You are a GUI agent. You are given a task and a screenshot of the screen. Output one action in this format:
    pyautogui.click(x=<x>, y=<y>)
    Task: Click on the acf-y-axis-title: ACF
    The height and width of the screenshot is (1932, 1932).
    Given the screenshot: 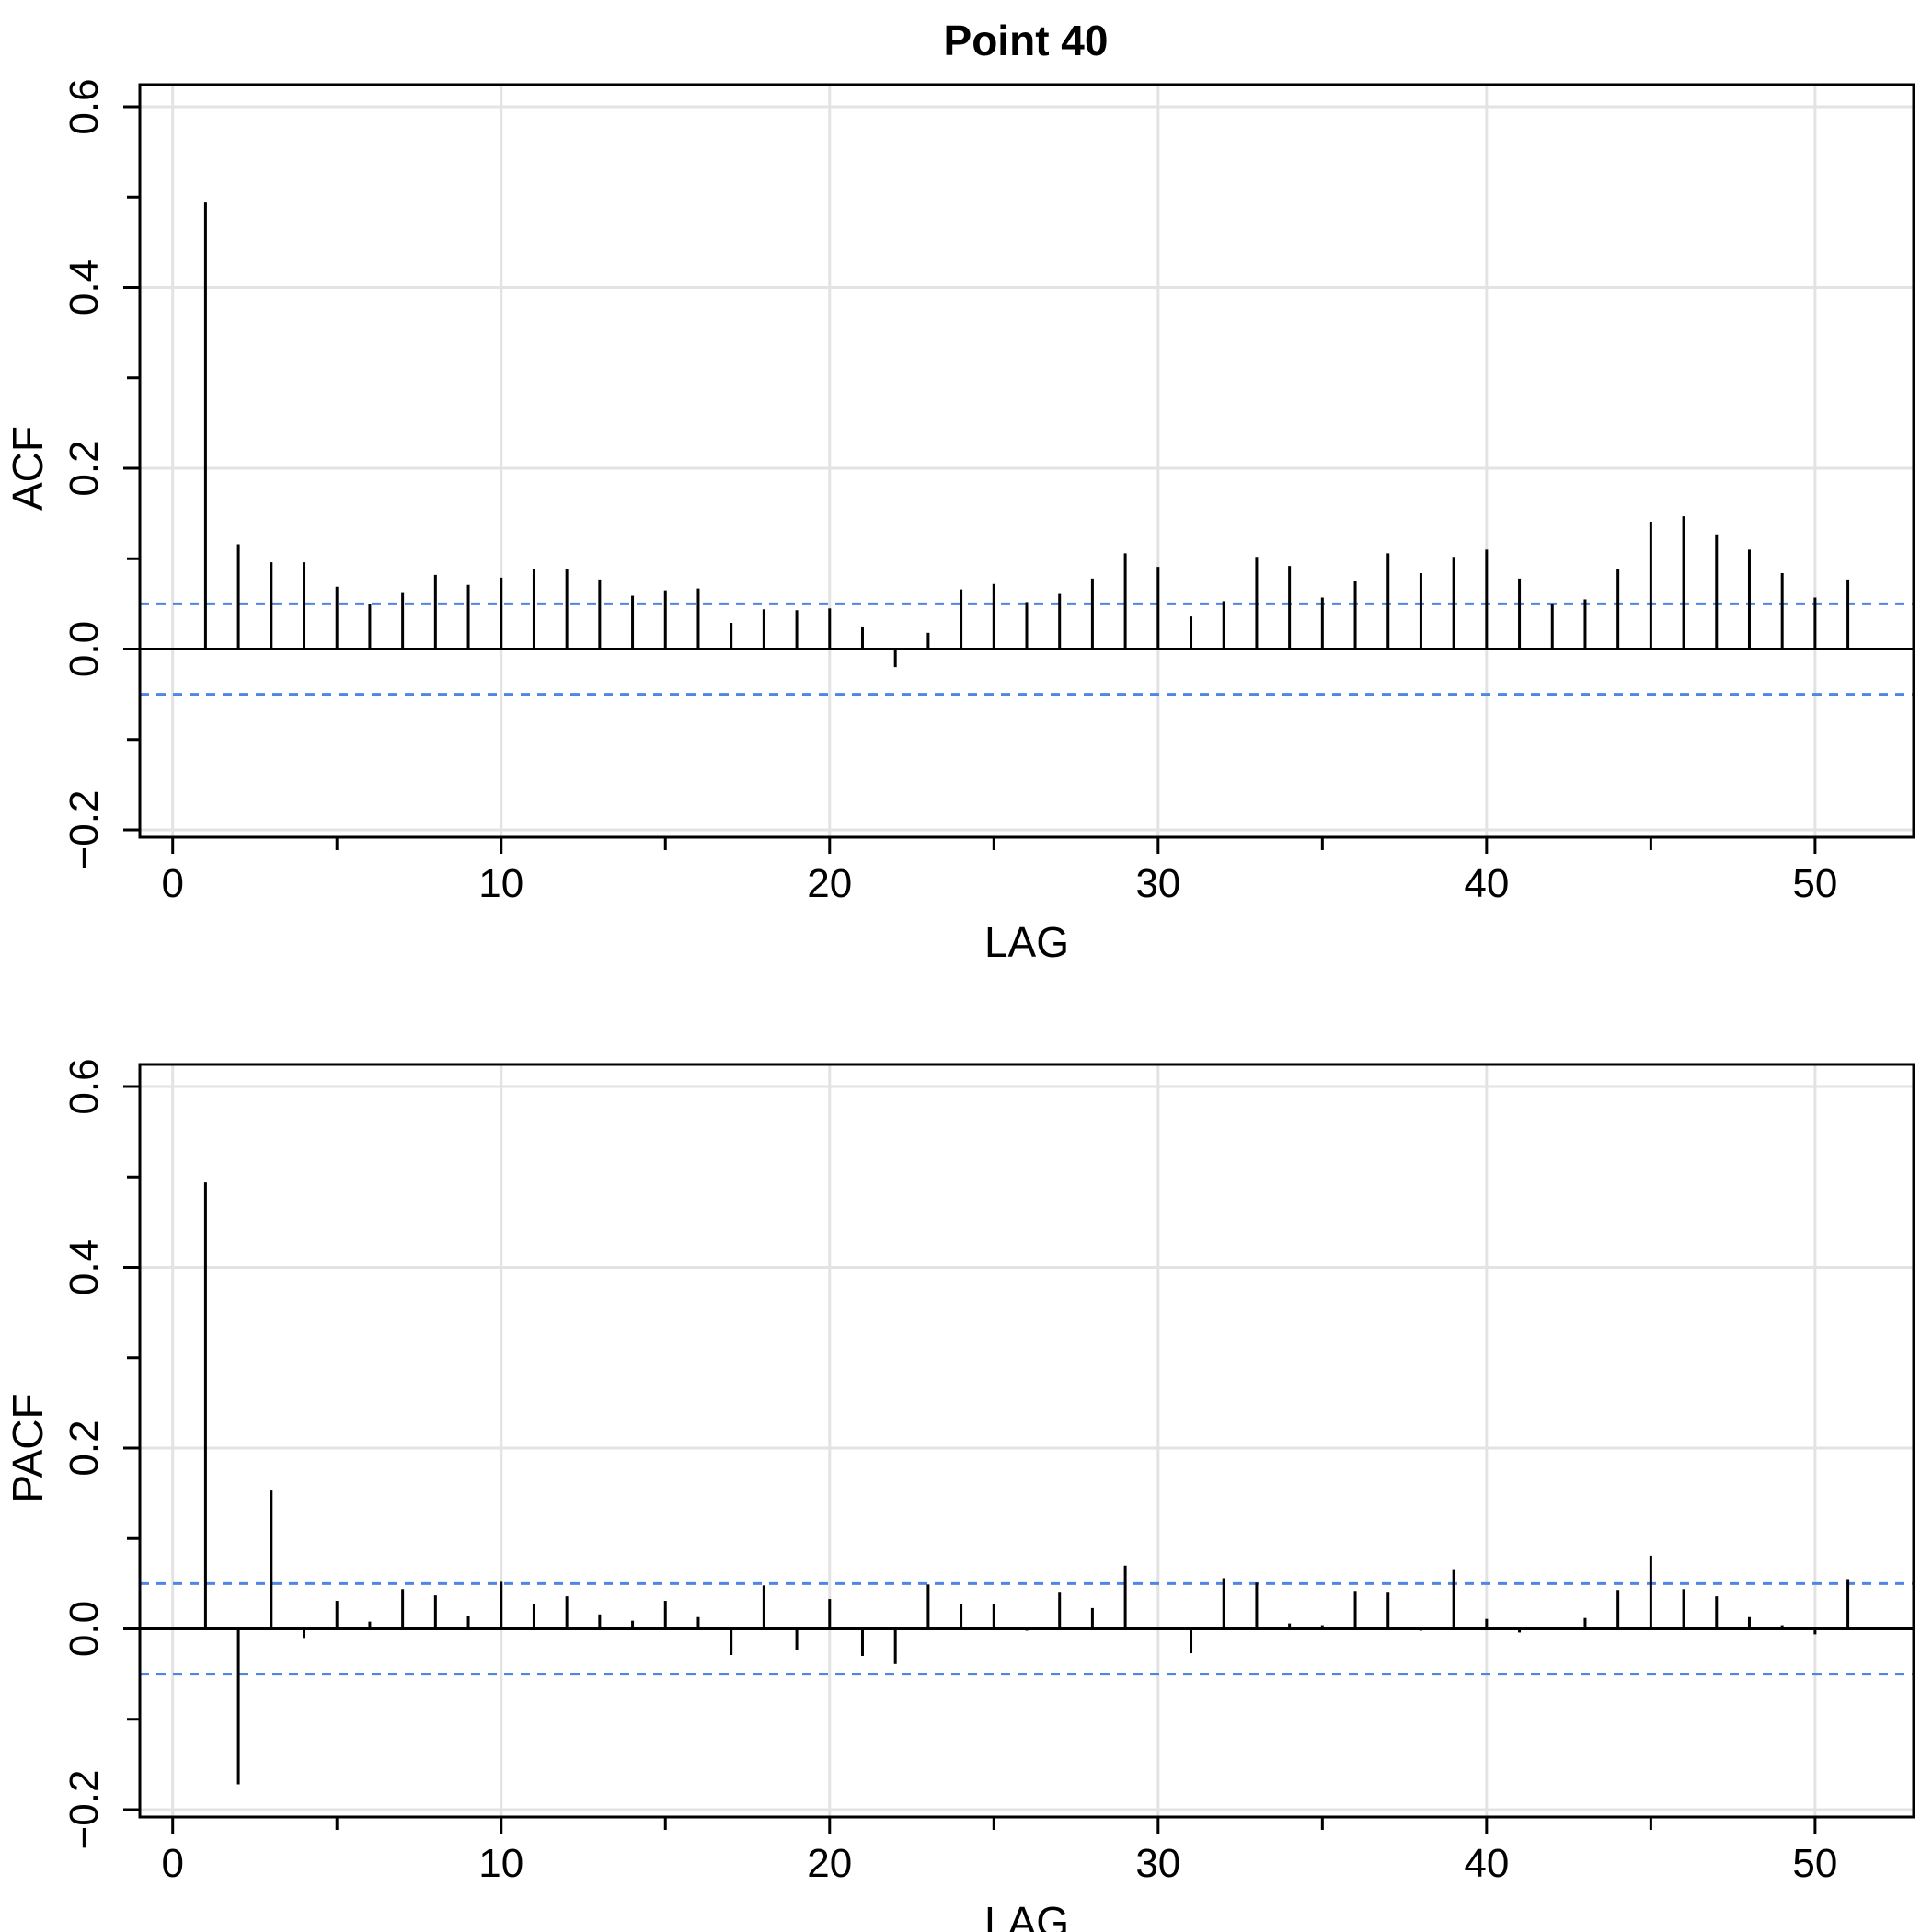 What is the action you would take?
    pyautogui.click(x=28, y=468)
    